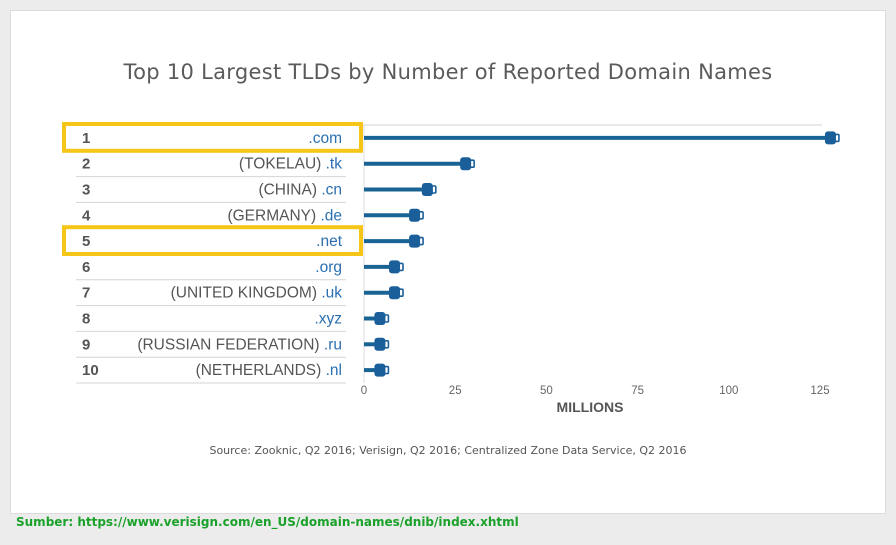  I want to click on x-tick-label: 50, so click(546, 391).